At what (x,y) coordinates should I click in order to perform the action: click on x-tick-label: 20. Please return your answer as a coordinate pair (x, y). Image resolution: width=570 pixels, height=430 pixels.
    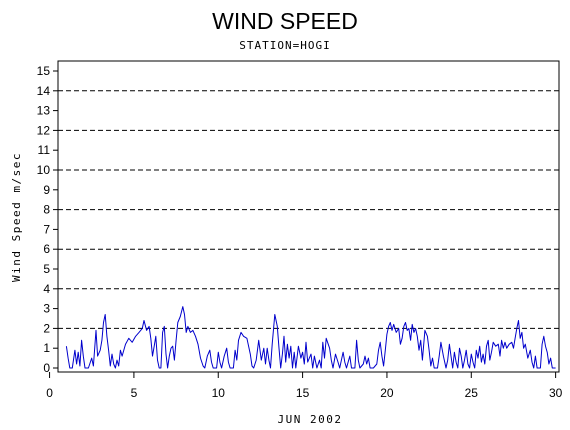
    Looking at the image, I should click on (387, 393).